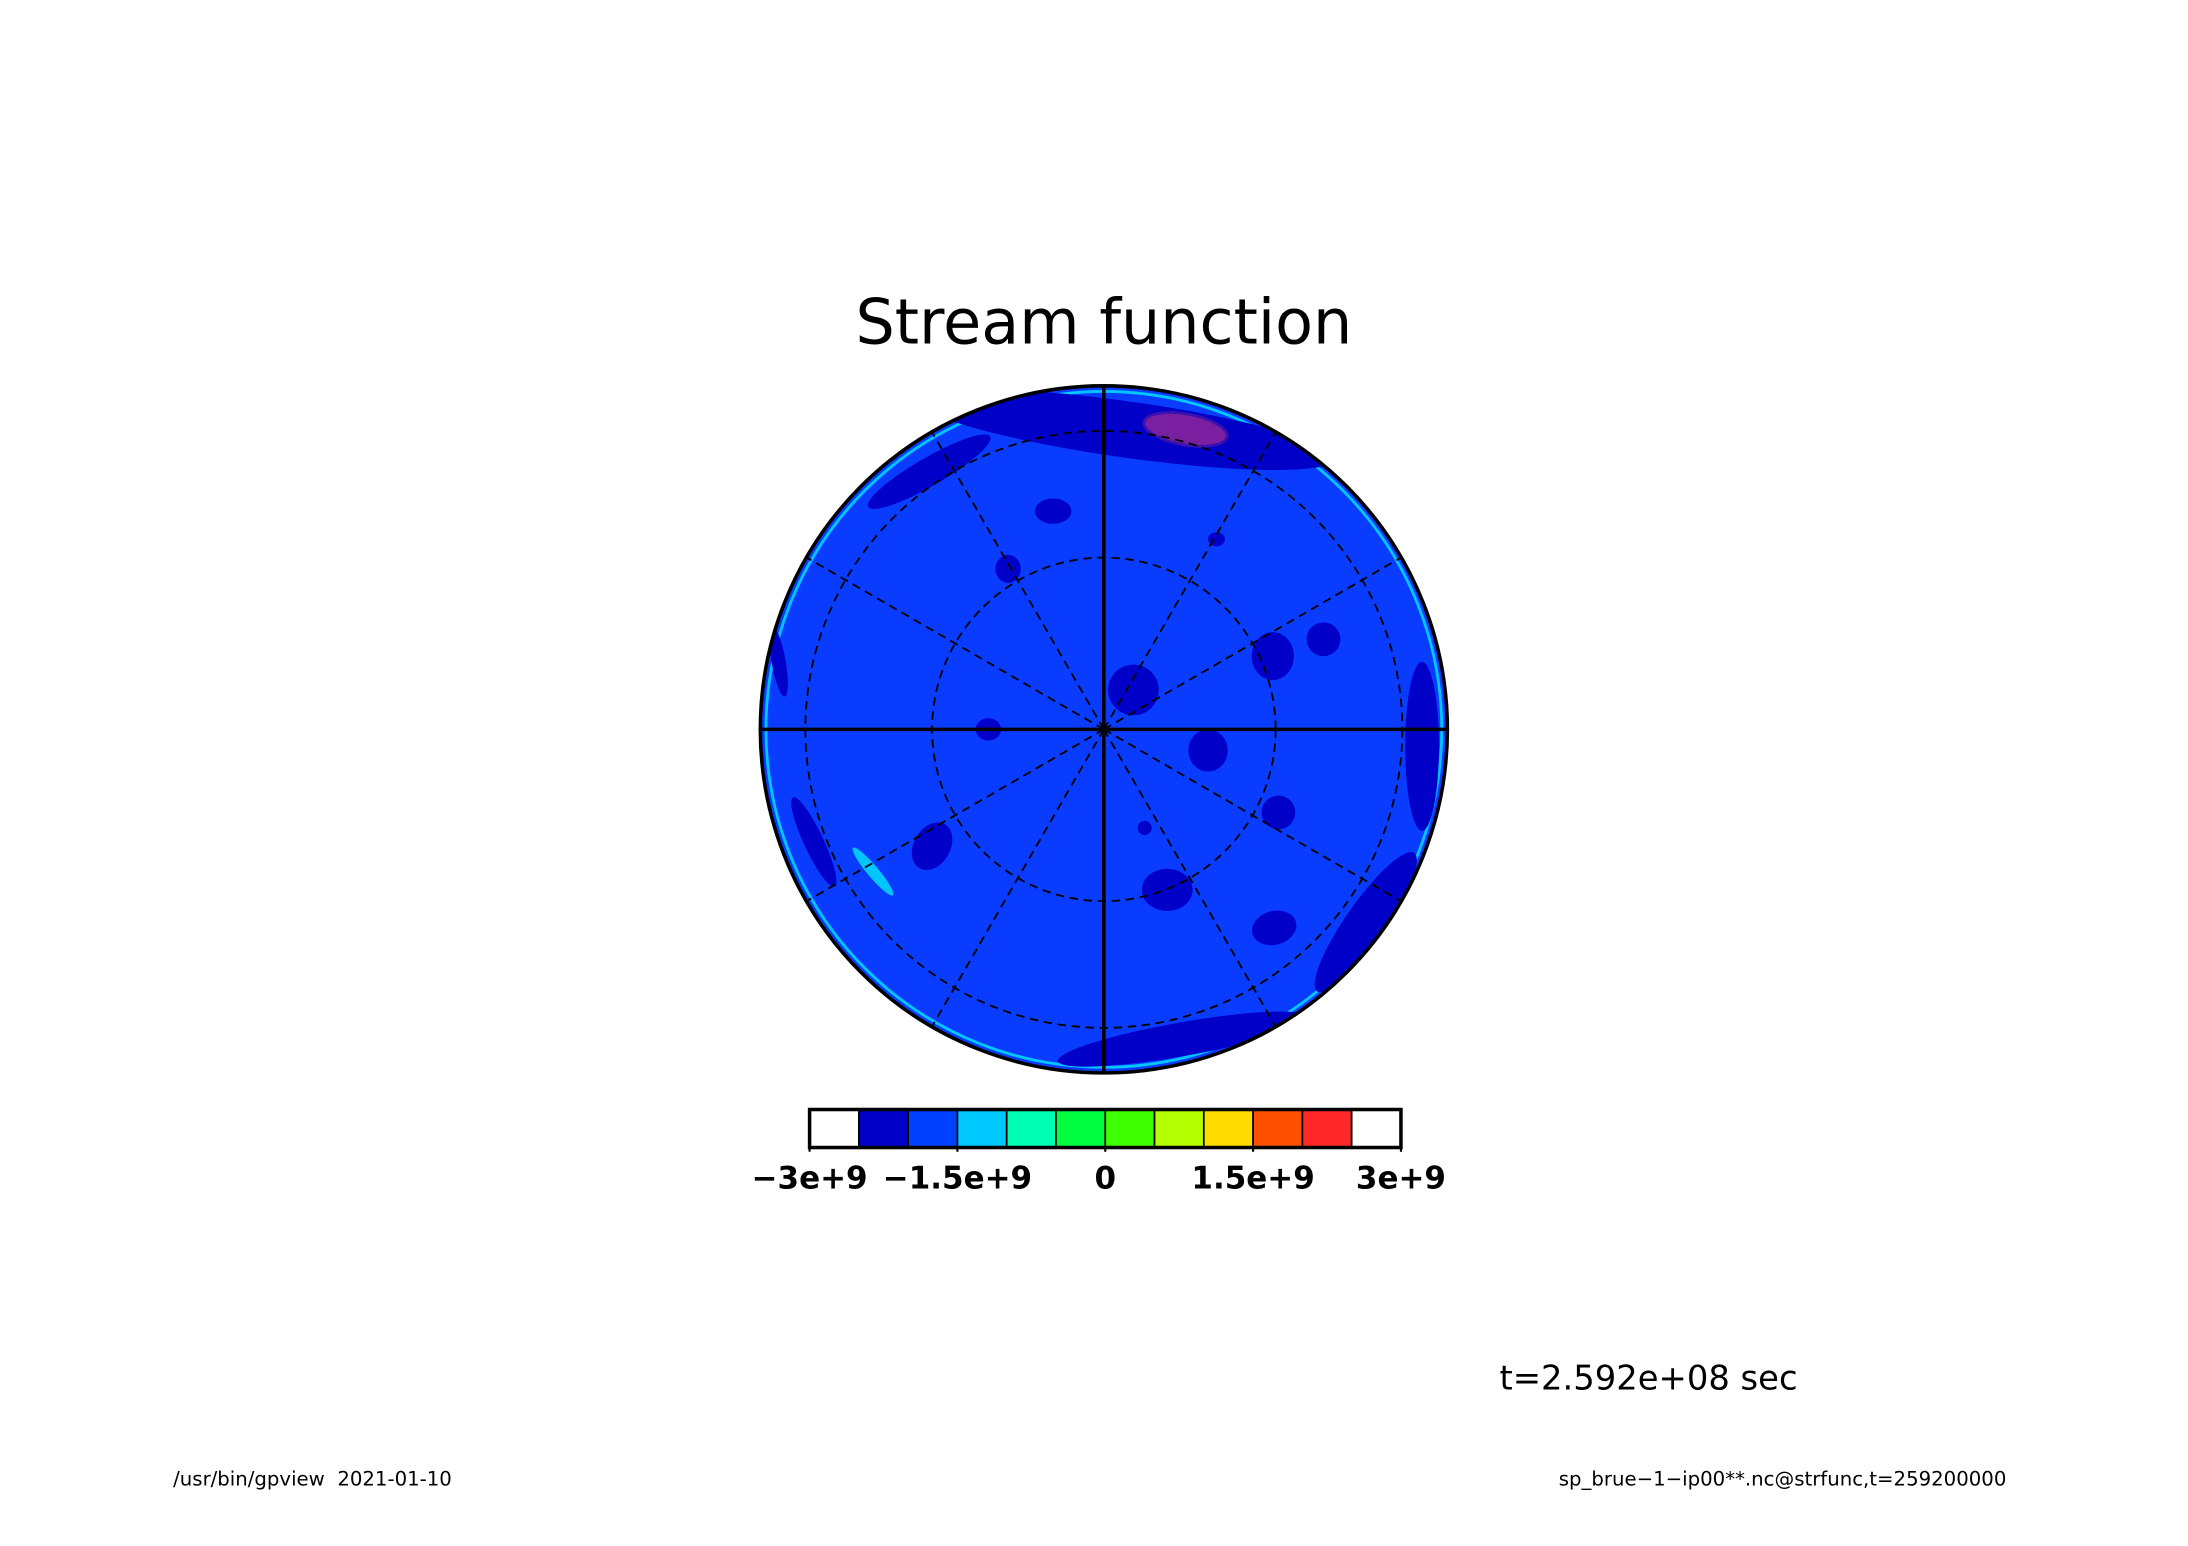 This screenshot has height=1546, width=2188. I want to click on colorbar-tick-label: 3e+9, so click(1401, 1178).